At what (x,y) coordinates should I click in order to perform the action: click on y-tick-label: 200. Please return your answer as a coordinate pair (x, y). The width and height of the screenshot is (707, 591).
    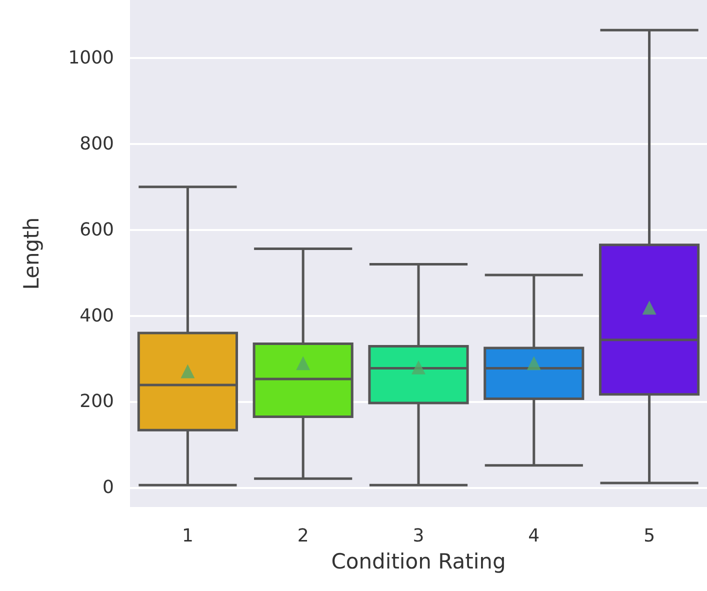
    Looking at the image, I should click on (97, 401).